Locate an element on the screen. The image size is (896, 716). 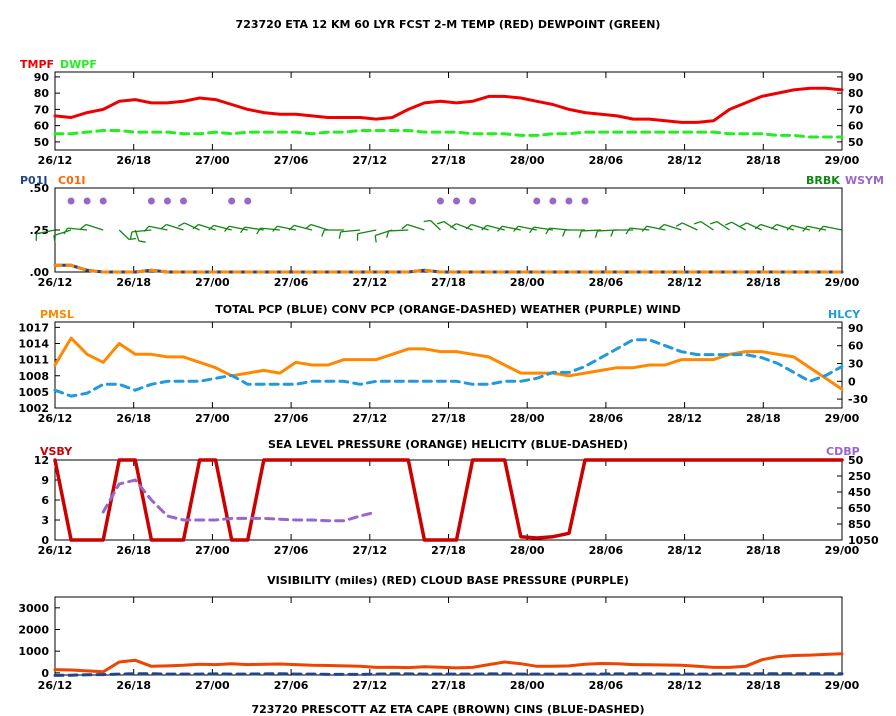
y2-tick-label: 1050 is located at coordinates (863, 540).